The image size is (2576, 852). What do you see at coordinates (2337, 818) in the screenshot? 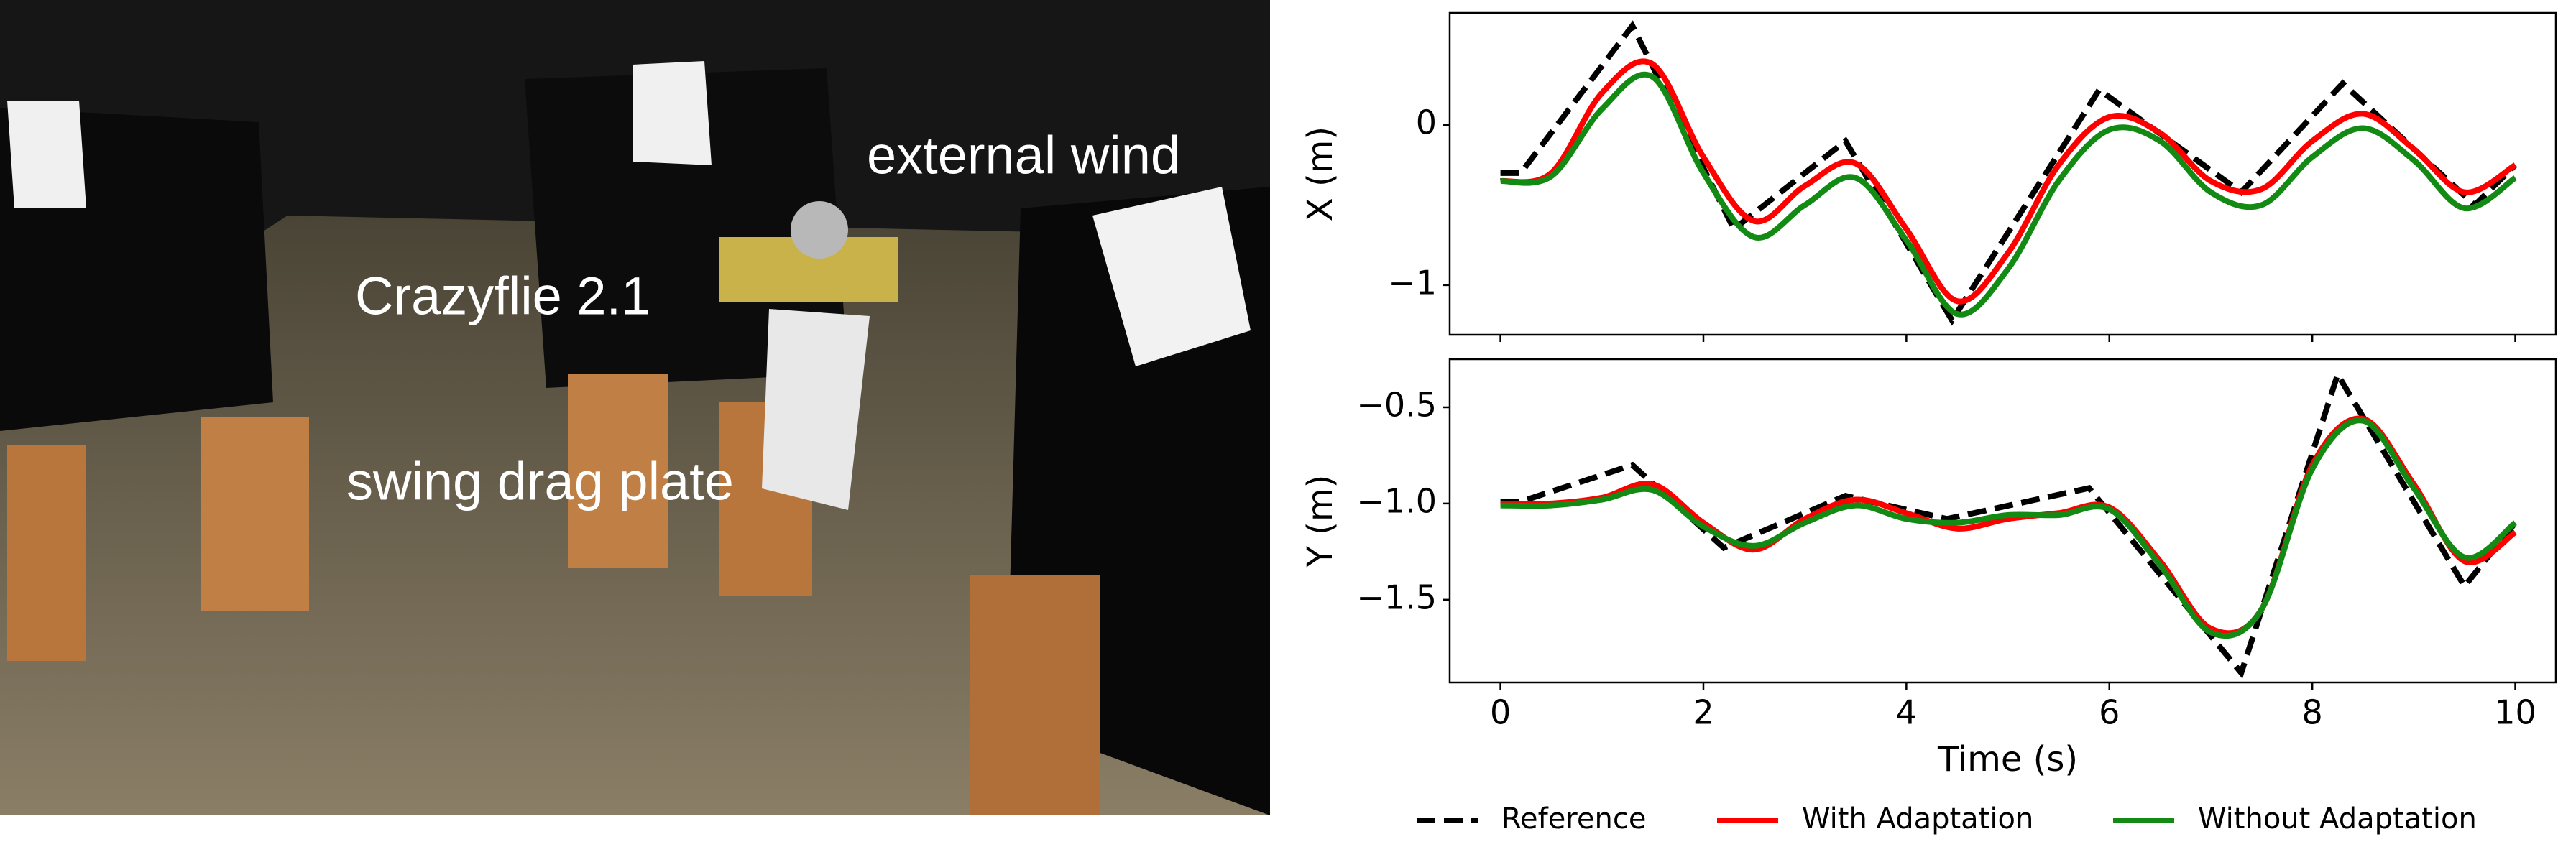
I see `legend-label: Without Adaptation` at bounding box center [2337, 818].